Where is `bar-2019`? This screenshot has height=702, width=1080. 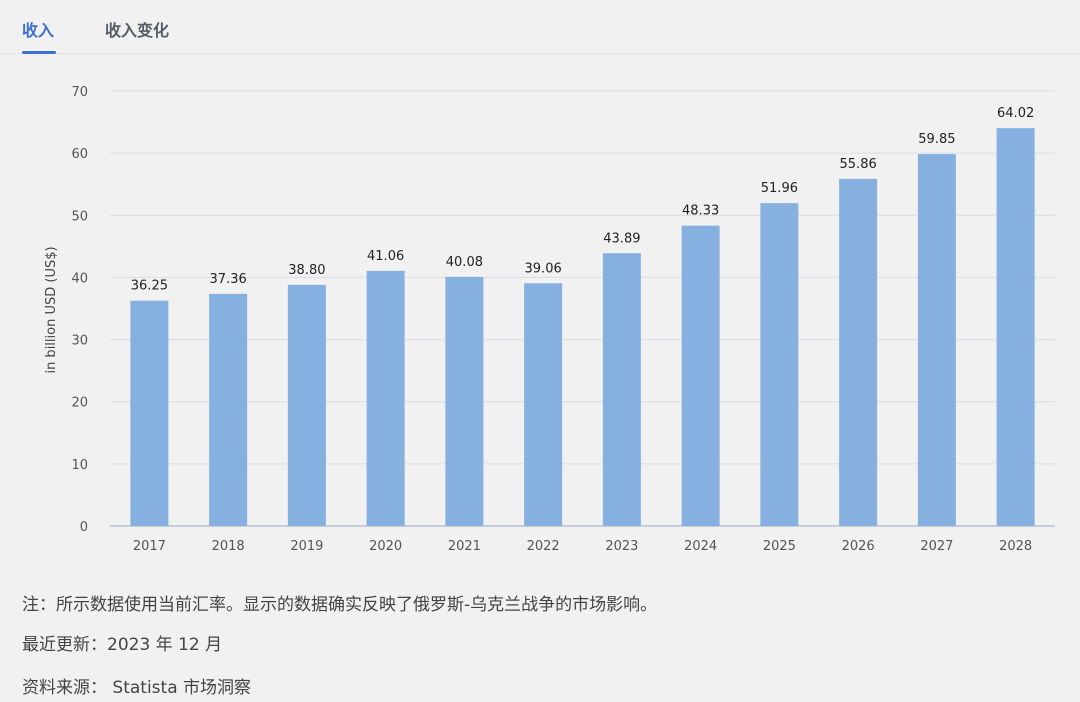
bar-2019 is located at coordinates (306, 405).